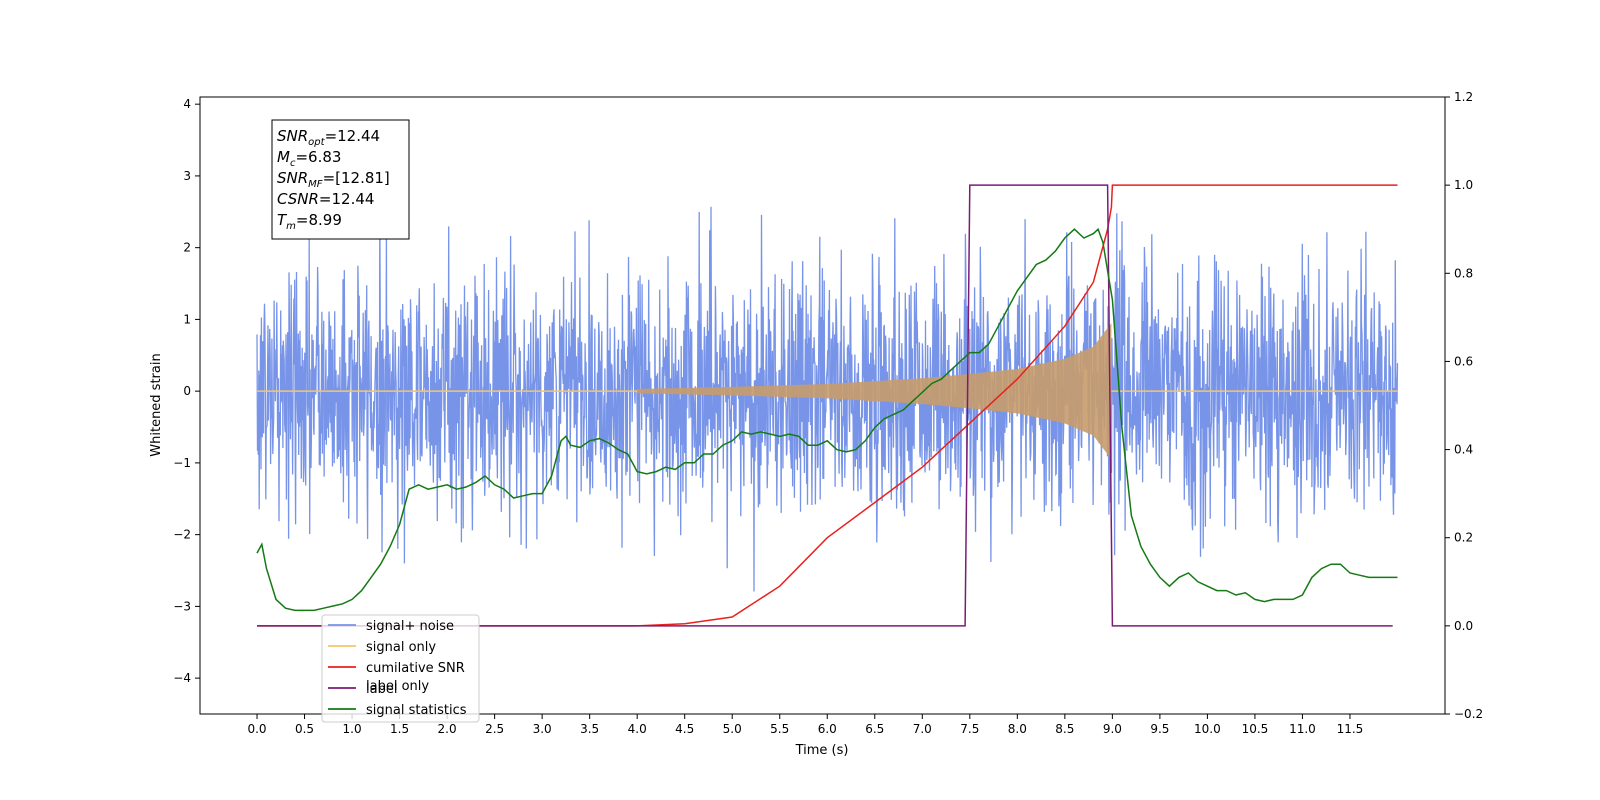  Describe the element at coordinates (637, 729) in the screenshot. I see `x-tick-label: 4.0` at that location.